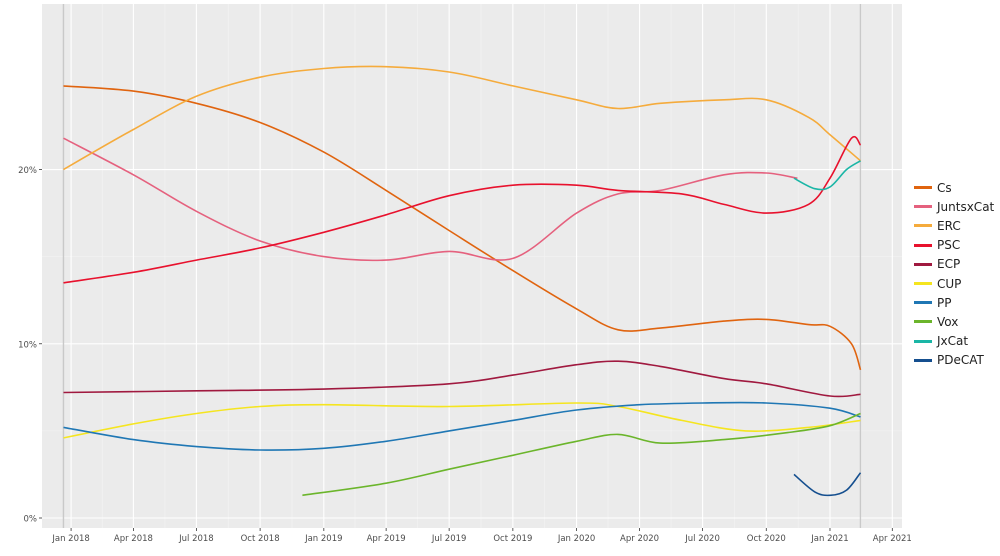  I want to click on legend-label: PDeCAT, so click(960, 360).